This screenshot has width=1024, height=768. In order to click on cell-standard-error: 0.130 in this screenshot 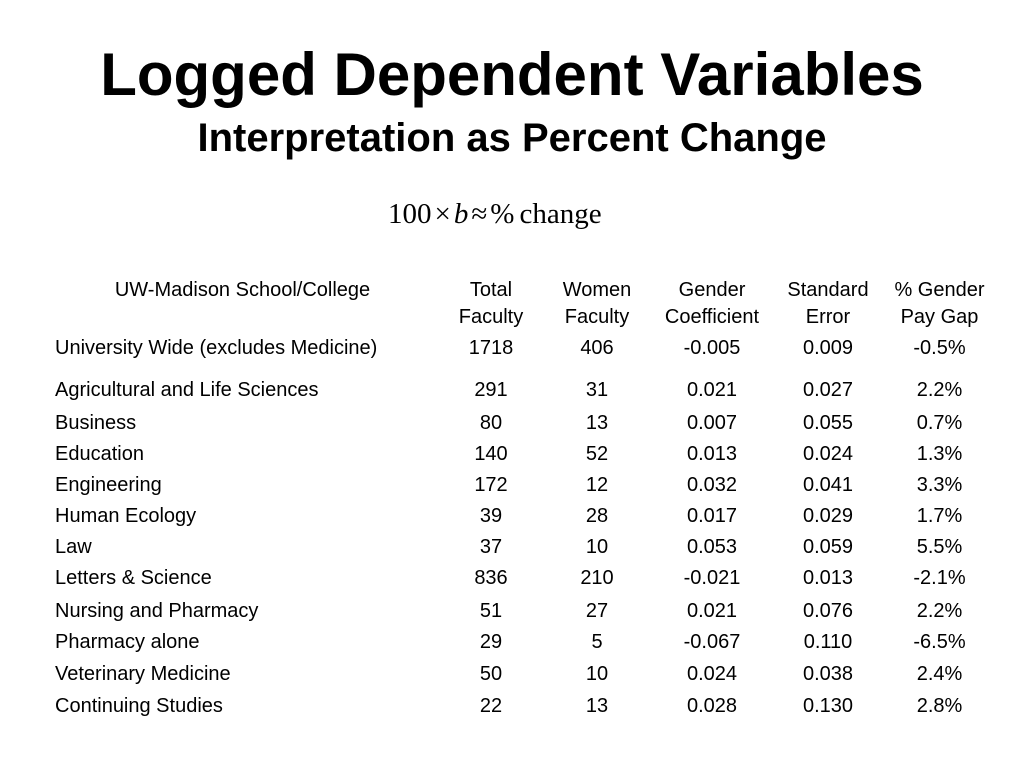, I will do `click(828, 706)`.